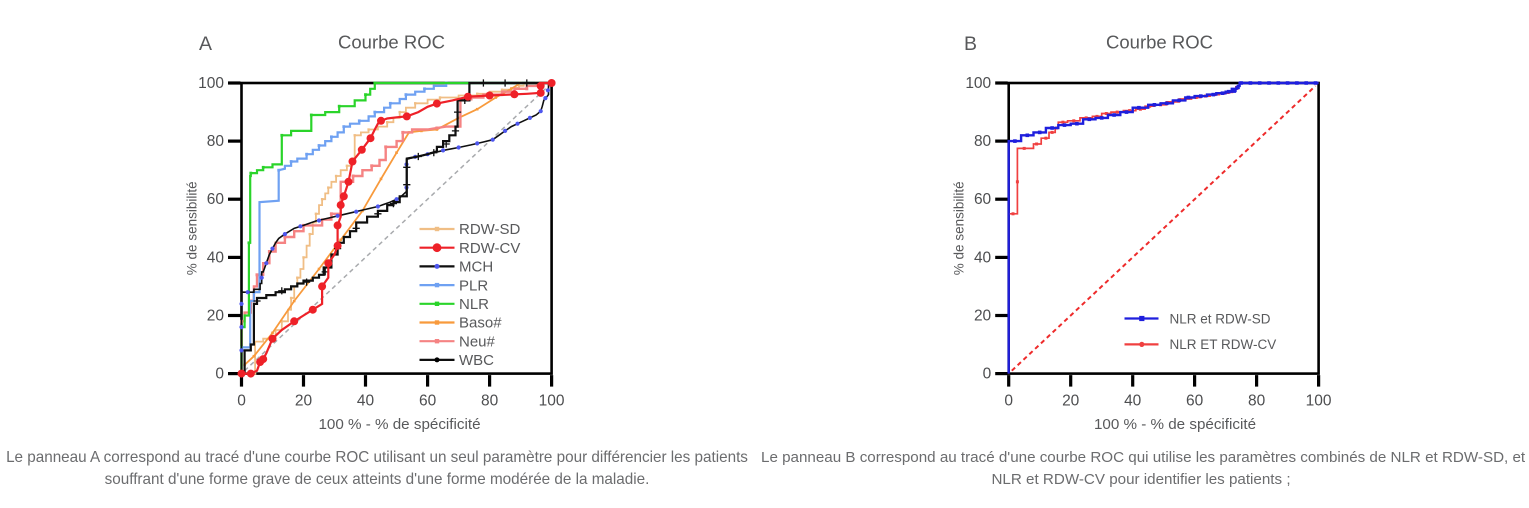 This screenshot has width=1529, height=508. Describe the element at coordinates (1223, 344) in the screenshot. I see `svg-text: NLR ET RDW-CV` at that location.